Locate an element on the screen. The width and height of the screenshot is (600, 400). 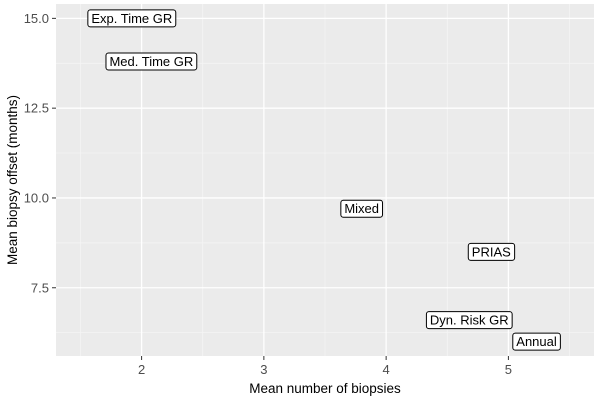
point-label: Annual is located at coordinates (536, 341).